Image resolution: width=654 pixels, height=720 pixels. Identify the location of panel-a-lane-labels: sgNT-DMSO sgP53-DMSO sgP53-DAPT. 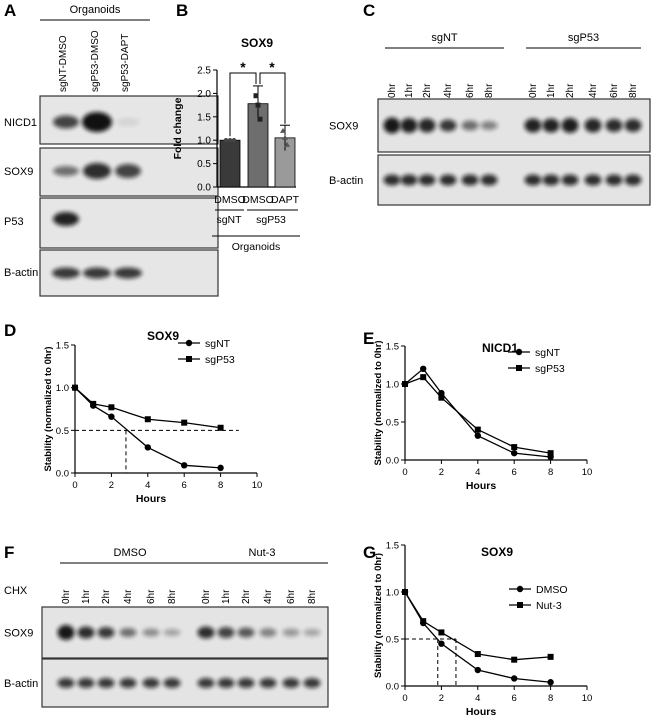
(94, 61).